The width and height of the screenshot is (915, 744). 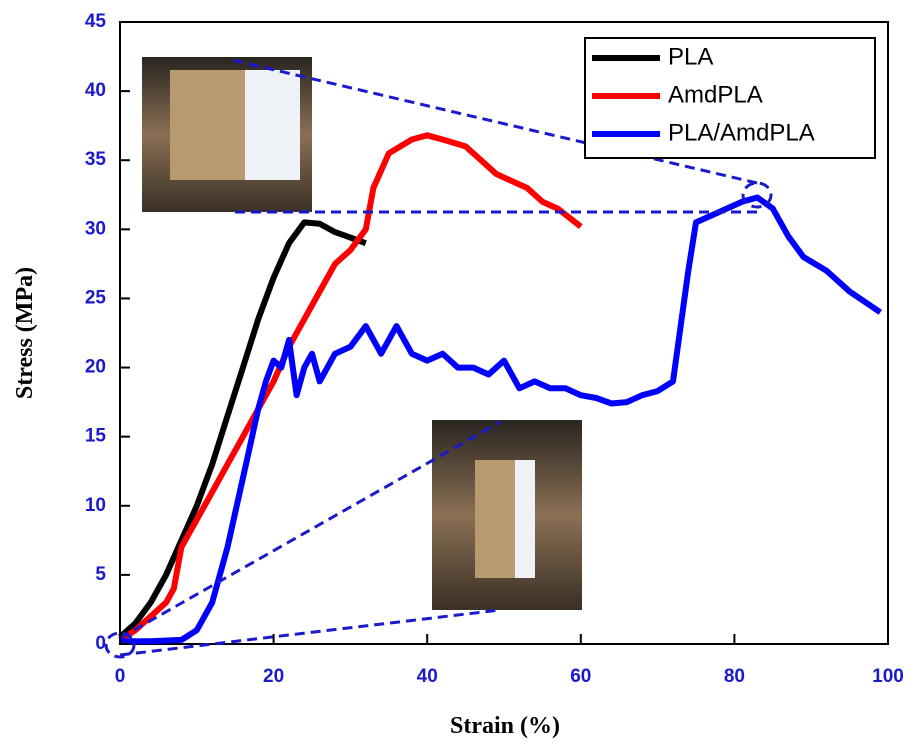 I want to click on x-tick-label: 40, so click(x=427, y=676).